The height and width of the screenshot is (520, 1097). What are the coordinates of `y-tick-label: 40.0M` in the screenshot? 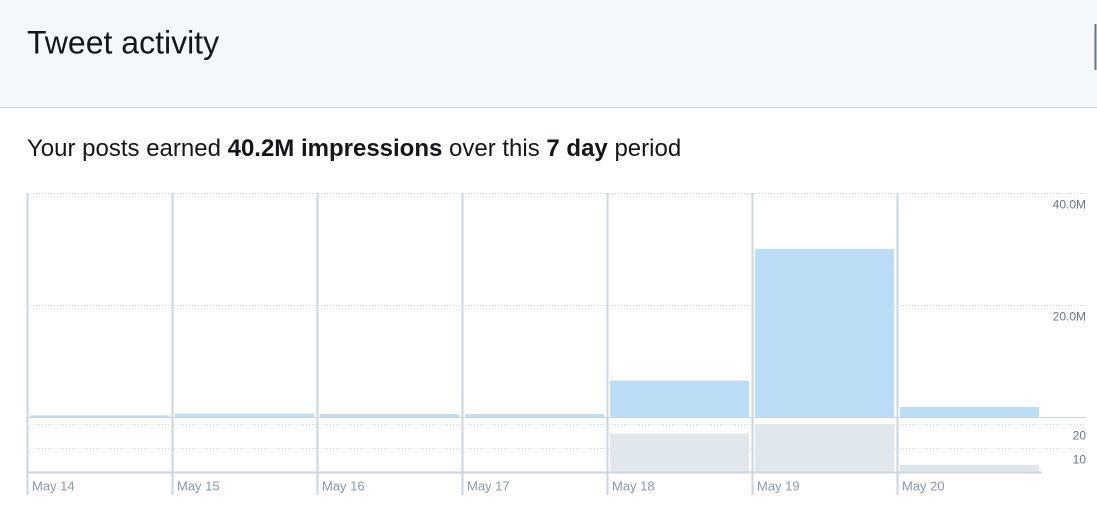 It's located at (1069, 205).